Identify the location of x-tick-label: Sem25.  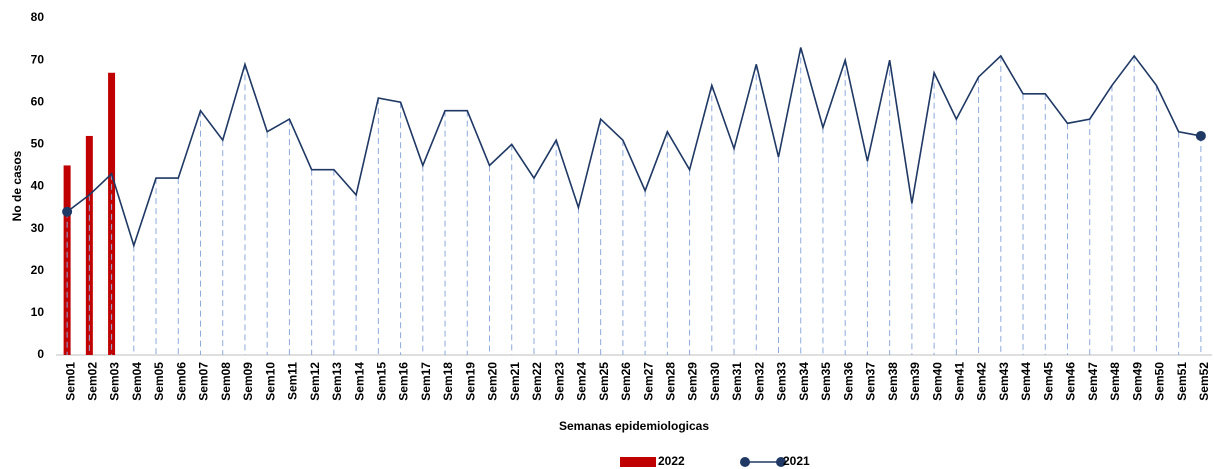
(604, 381).